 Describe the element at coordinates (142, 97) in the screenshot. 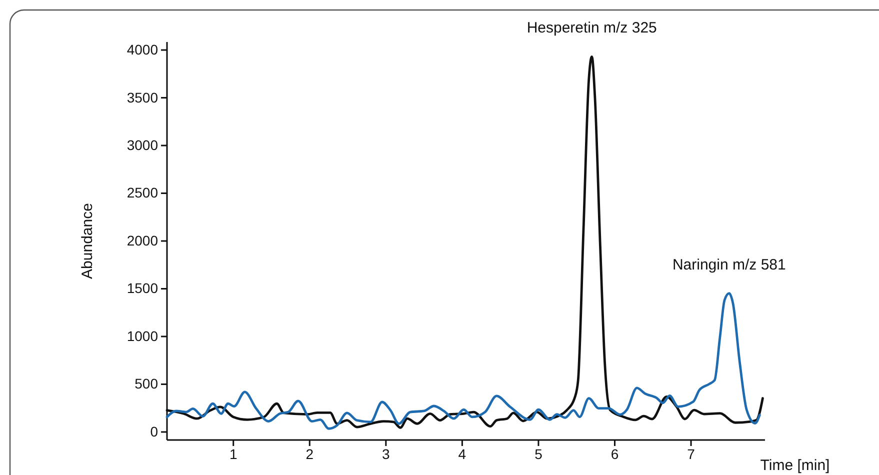

I see `y-tick-label: 3500` at that location.